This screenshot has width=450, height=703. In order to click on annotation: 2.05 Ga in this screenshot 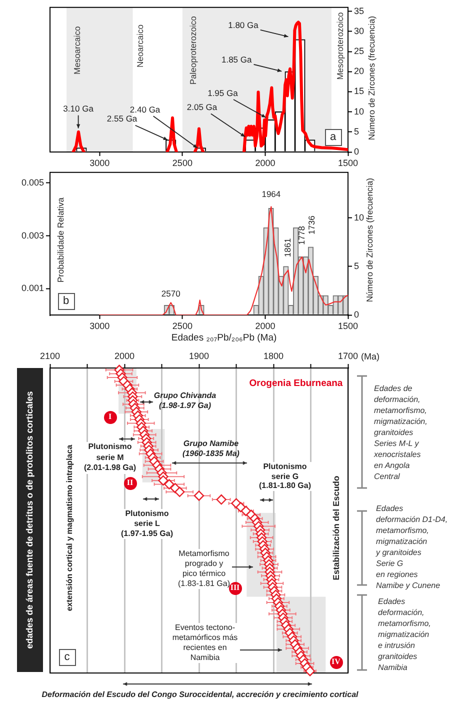, I will do `click(202, 107)`.